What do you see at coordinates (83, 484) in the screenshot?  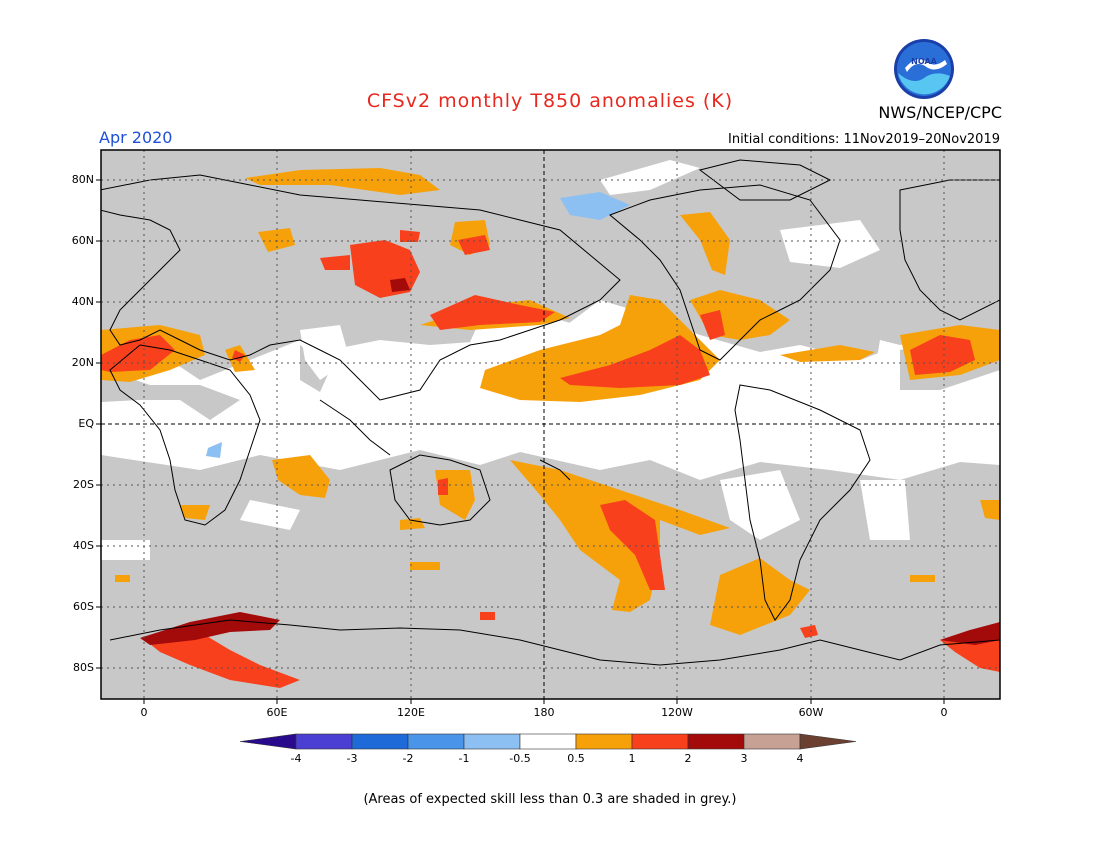 I see `lat-label: 20S` at bounding box center [83, 484].